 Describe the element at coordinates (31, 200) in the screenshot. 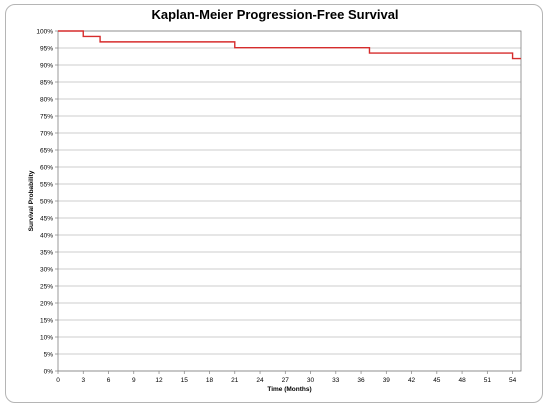

I see `y-axis-title: Survival Probability` at that location.